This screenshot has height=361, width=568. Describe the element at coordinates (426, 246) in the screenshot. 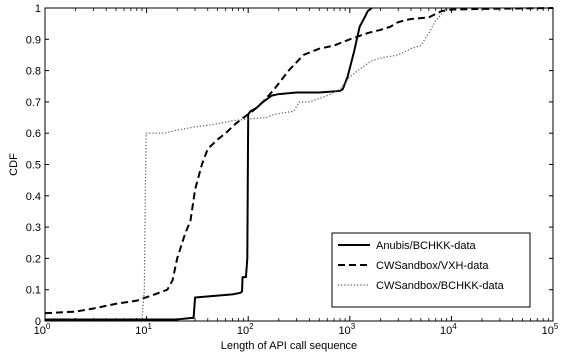

I see `legend-label-1: Anubis/BCHKK-data` at that location.